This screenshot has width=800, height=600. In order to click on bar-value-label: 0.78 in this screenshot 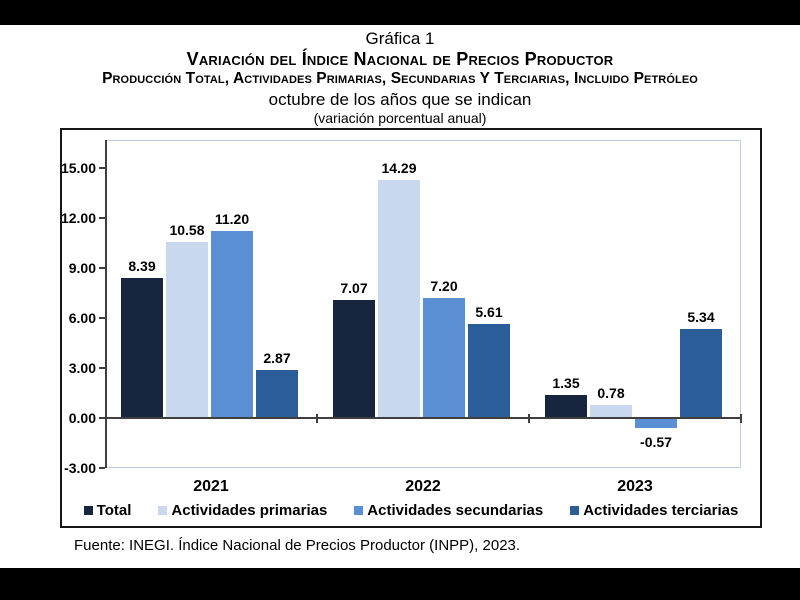, I will do `click(611, 392)`.